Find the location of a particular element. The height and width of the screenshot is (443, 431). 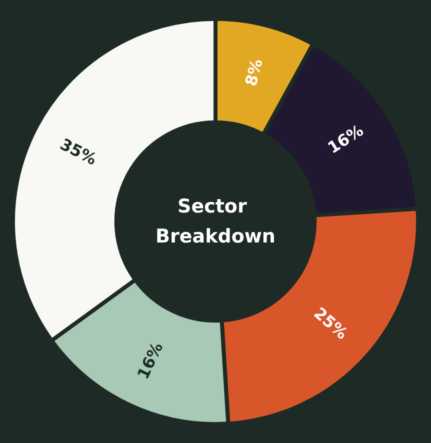

text: Sector Breakdown is located at coordinates (216, 222).